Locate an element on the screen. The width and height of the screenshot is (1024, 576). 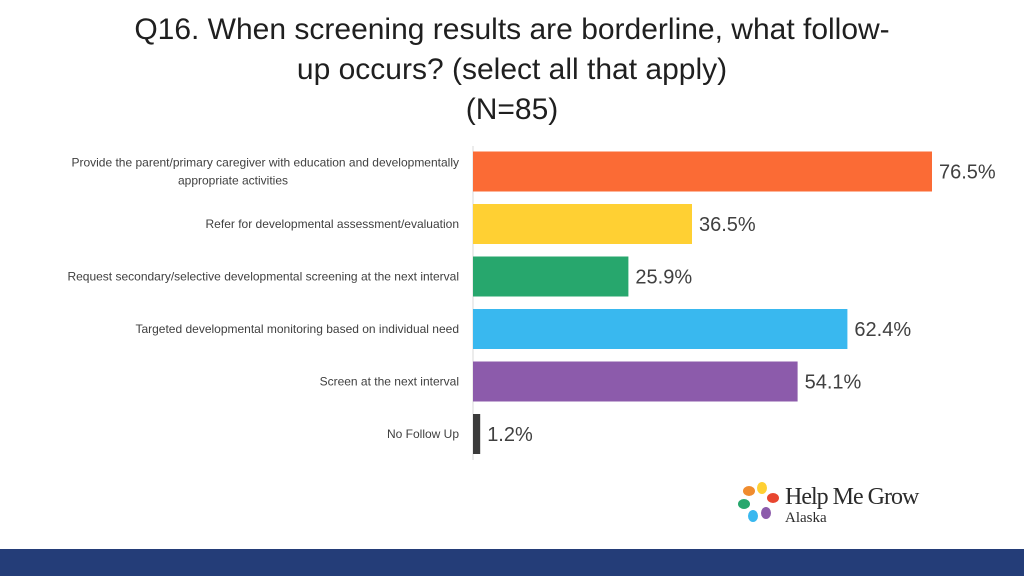
help-me-grow-logo: Help Me Grow Alaska is located at coordinates (837, 505).